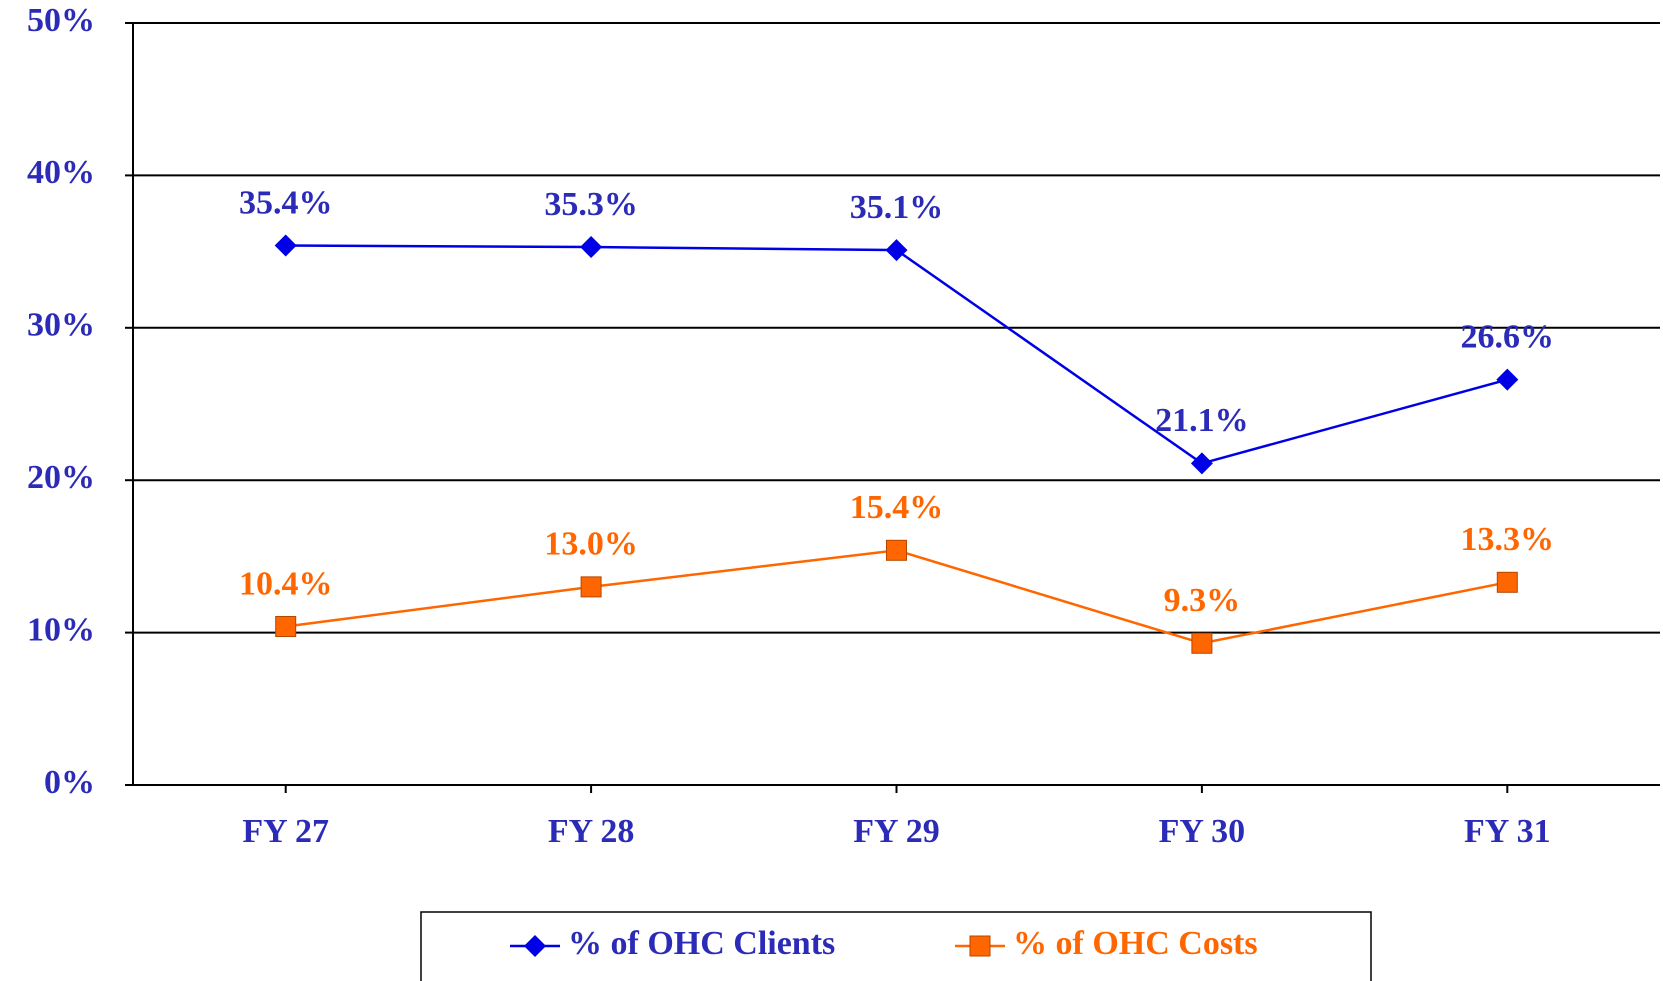 This screenshot has width=1663, height=981. I want to click on data-label: 13.3%, so click(1508, 539).